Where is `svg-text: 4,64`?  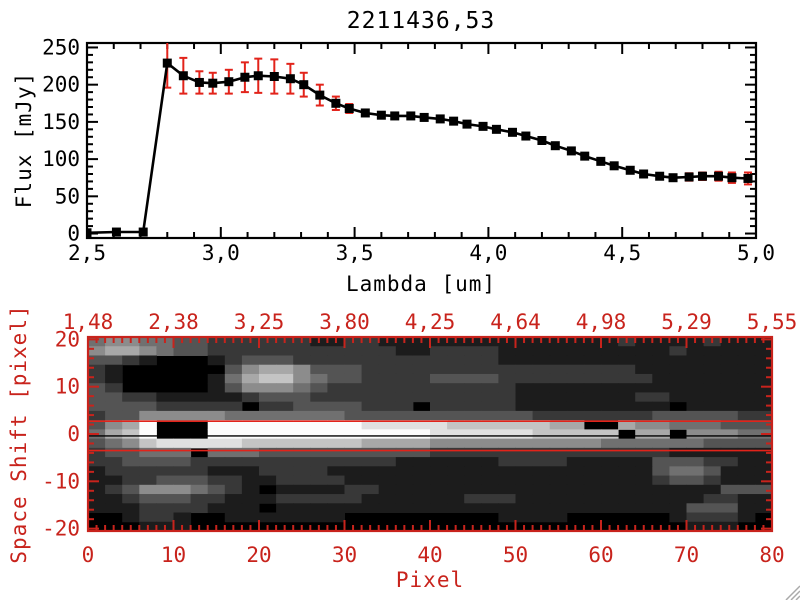 svg-text: 4,64 is located at coordinates (515, 322).